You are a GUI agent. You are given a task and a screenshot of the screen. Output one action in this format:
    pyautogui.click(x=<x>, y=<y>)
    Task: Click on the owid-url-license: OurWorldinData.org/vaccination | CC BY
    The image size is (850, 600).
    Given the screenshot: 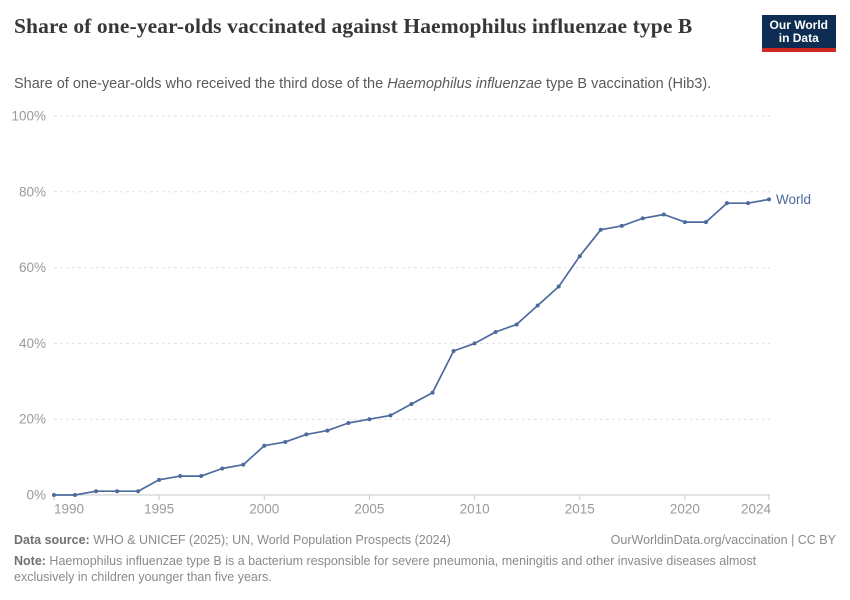 What is the action you would take?
    pyautogui.click(x=723, y=540)
    